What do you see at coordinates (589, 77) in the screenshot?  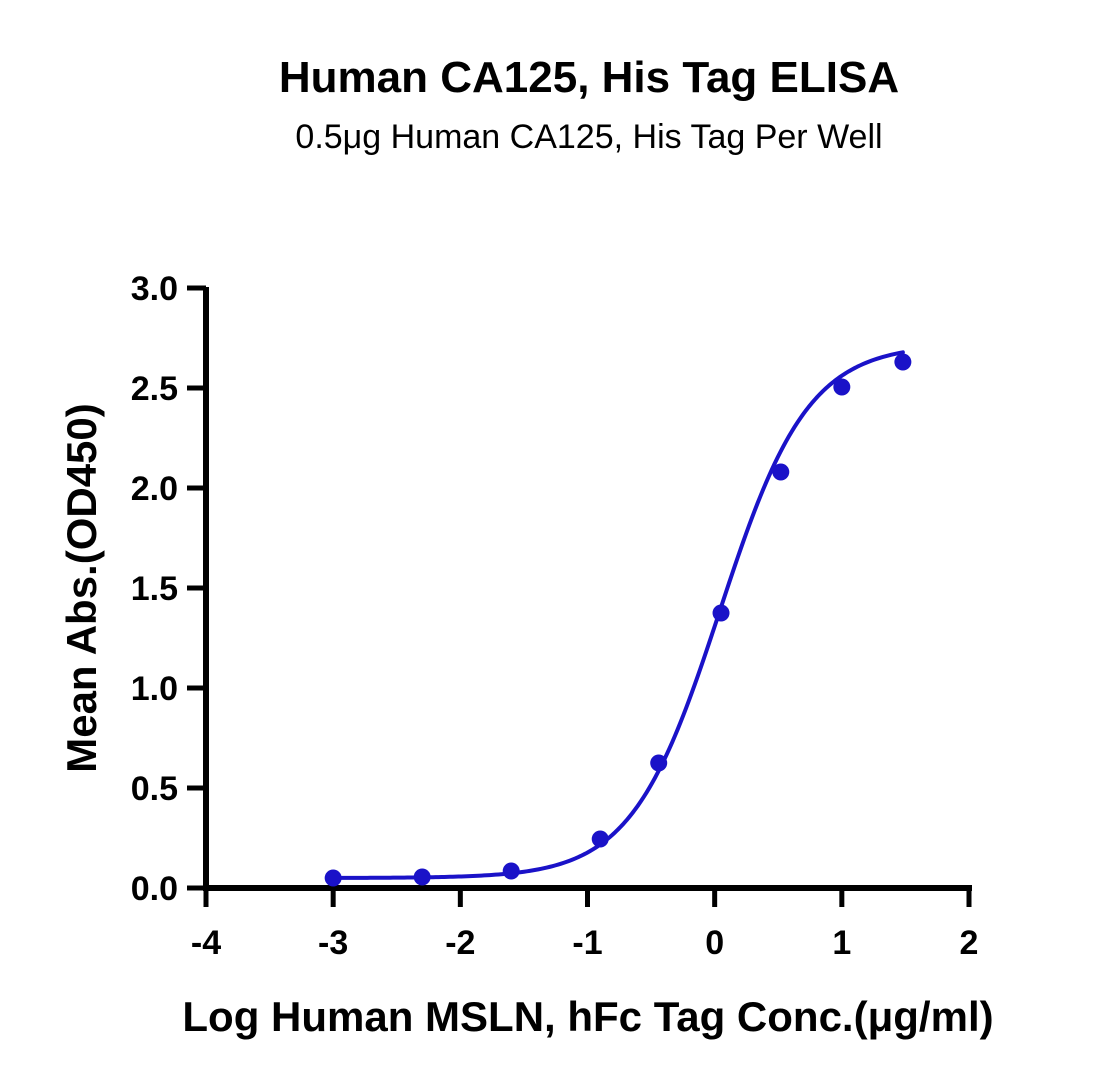 I see `chart-title: Human CA125, His Tag ELISA` at bounding box center [589, 77].